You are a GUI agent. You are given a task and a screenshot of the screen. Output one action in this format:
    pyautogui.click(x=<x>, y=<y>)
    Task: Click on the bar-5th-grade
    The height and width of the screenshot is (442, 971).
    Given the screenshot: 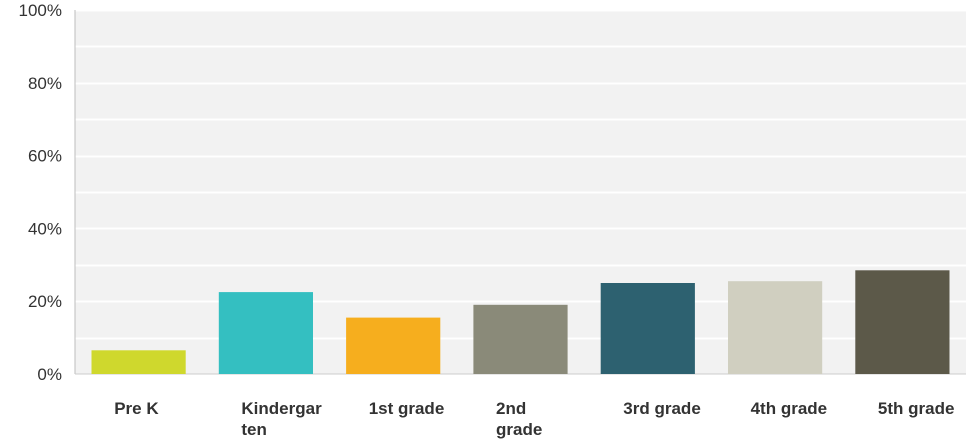 What is the action you would take?
    pyautogui.click(x=902, y=322)
    